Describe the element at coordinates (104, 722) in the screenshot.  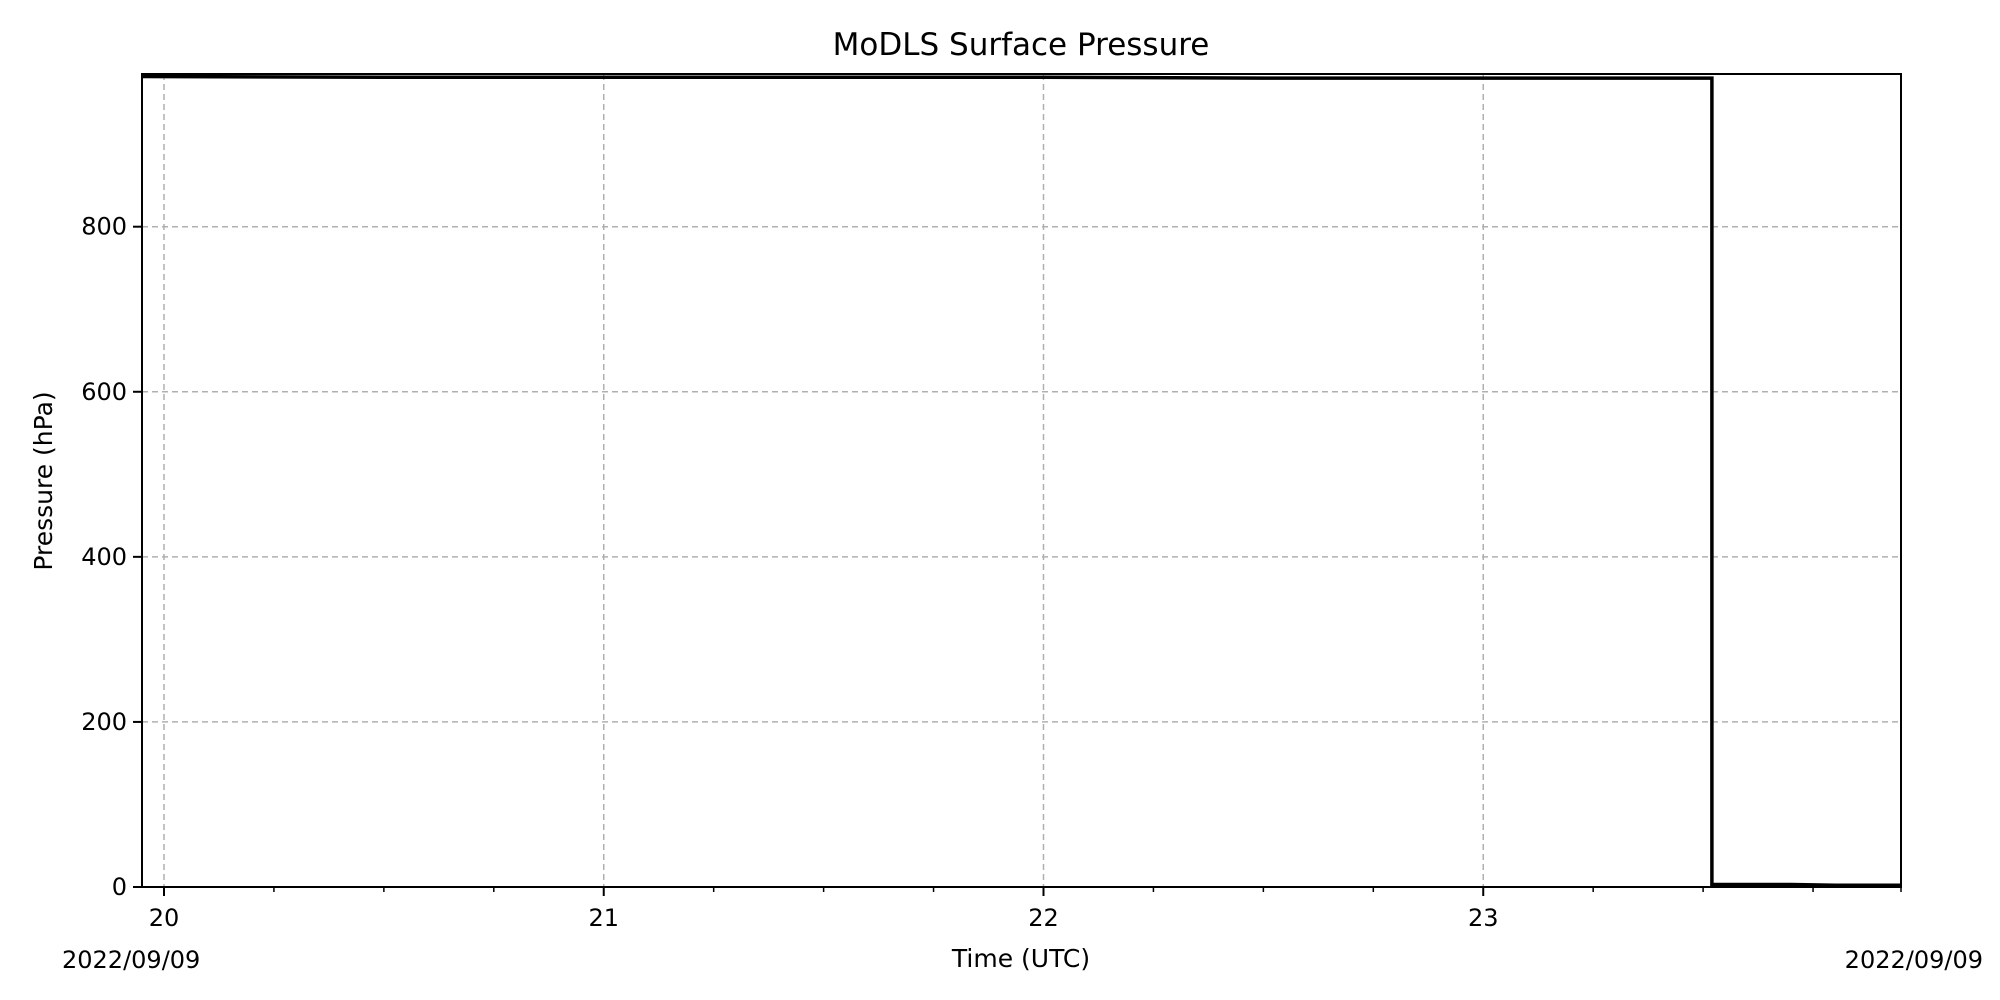
I see `y-tick-label-1: 200` at that location.